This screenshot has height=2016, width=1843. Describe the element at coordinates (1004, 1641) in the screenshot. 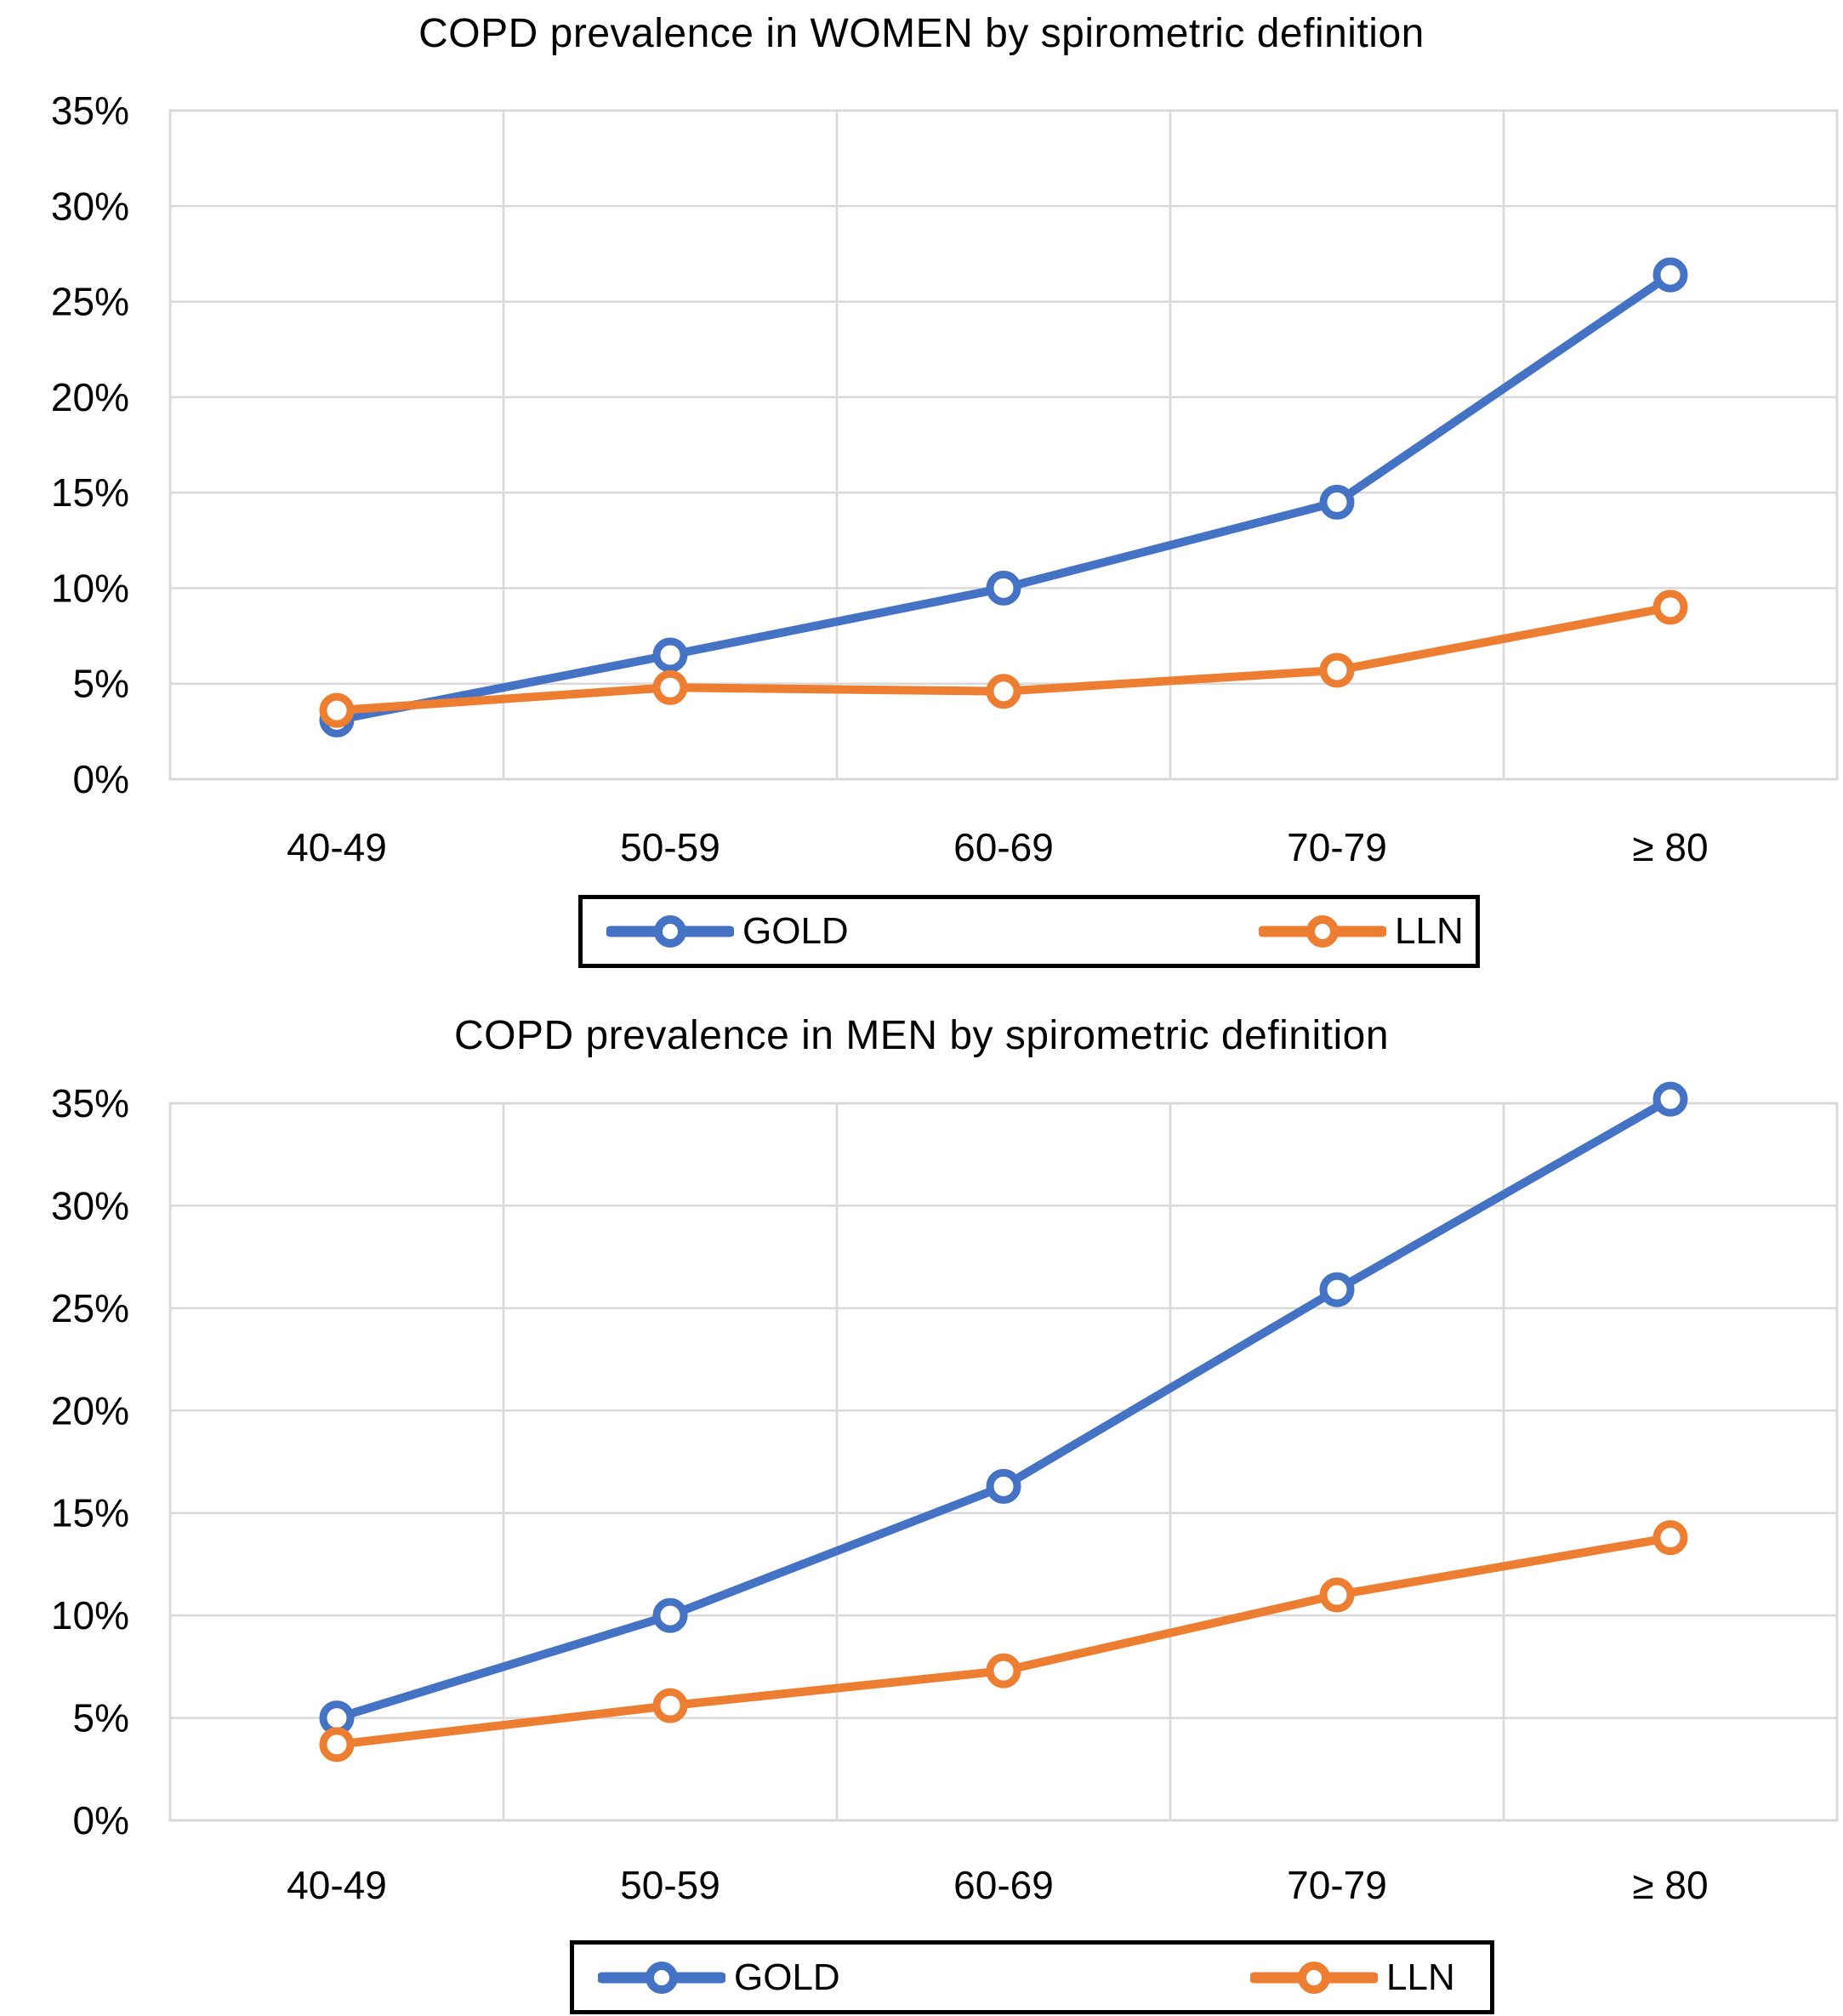

I see `series-line-lln` at that location.